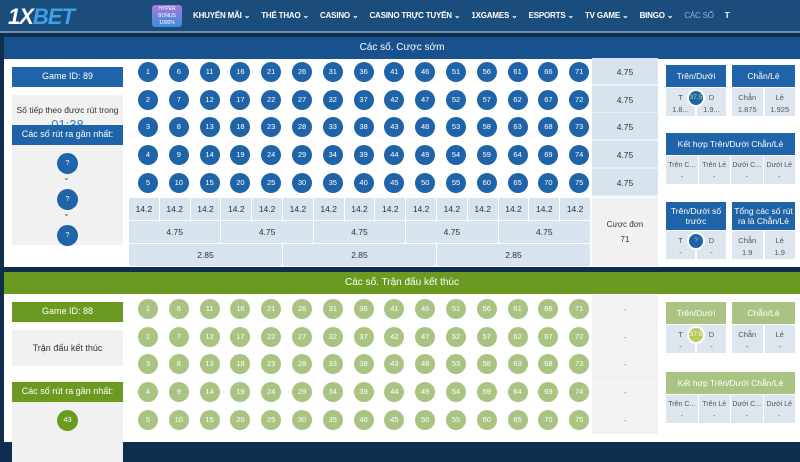 The width and height of the screenshot is (800, 462). What do you see at coordinates (363, 309) in the screenshot?
I see `number-ball: 36` at bounding box center [363, 309].